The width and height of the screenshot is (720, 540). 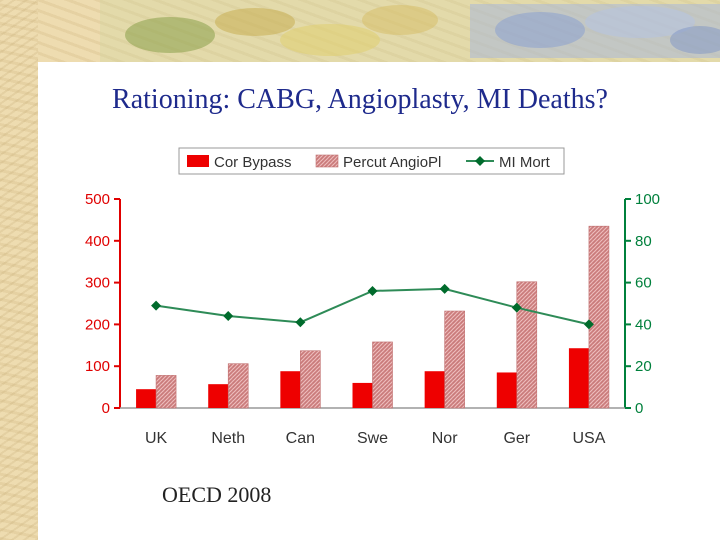 I want to click on x-tick-label: UK, so click(x=156, y=438).